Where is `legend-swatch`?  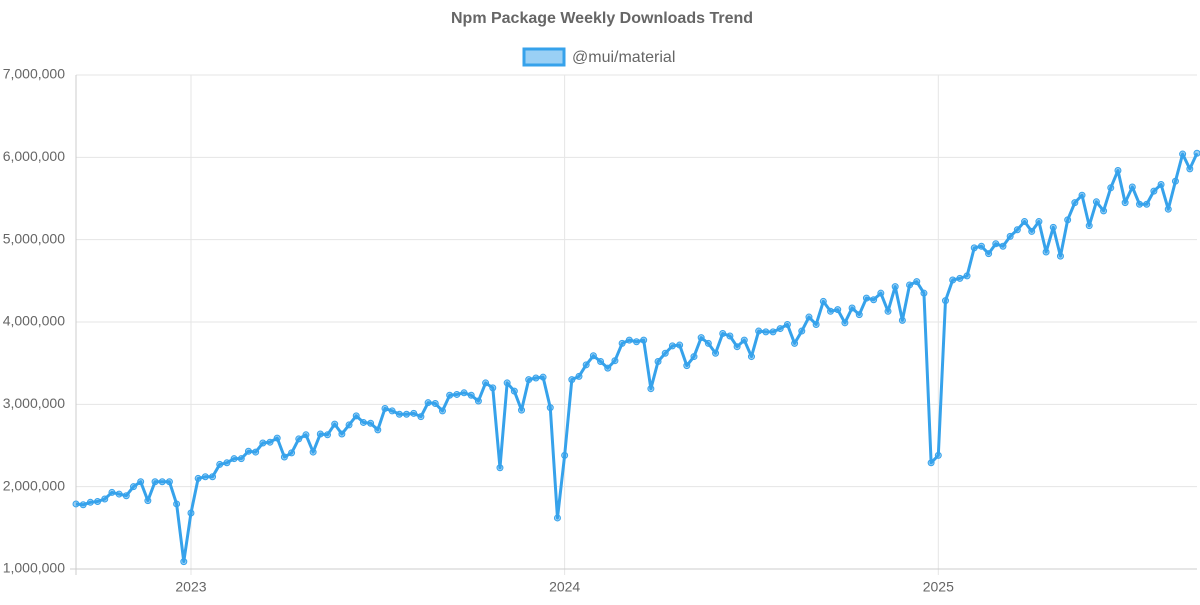 legend-swatch is located at coordinates (544, 57).